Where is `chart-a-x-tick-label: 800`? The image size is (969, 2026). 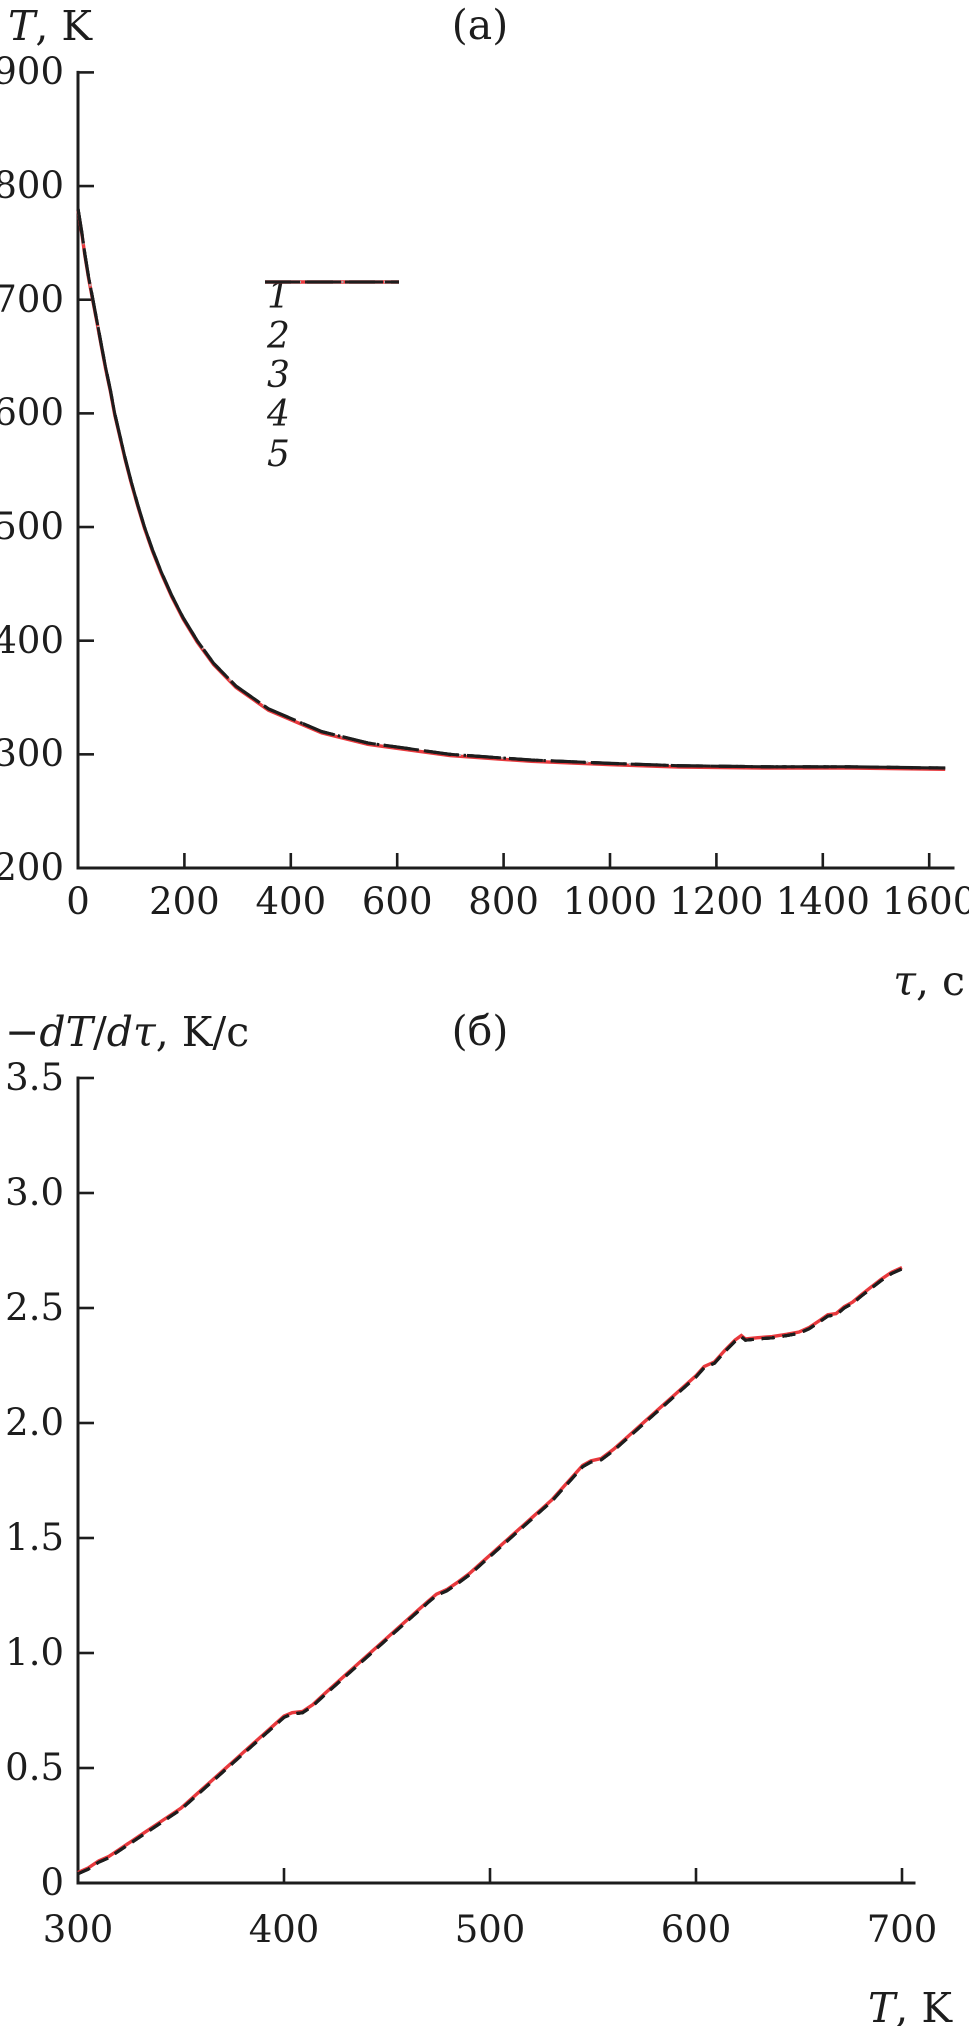 chart-a-x-tick-label: 800 is located at coordinates (503, 901).